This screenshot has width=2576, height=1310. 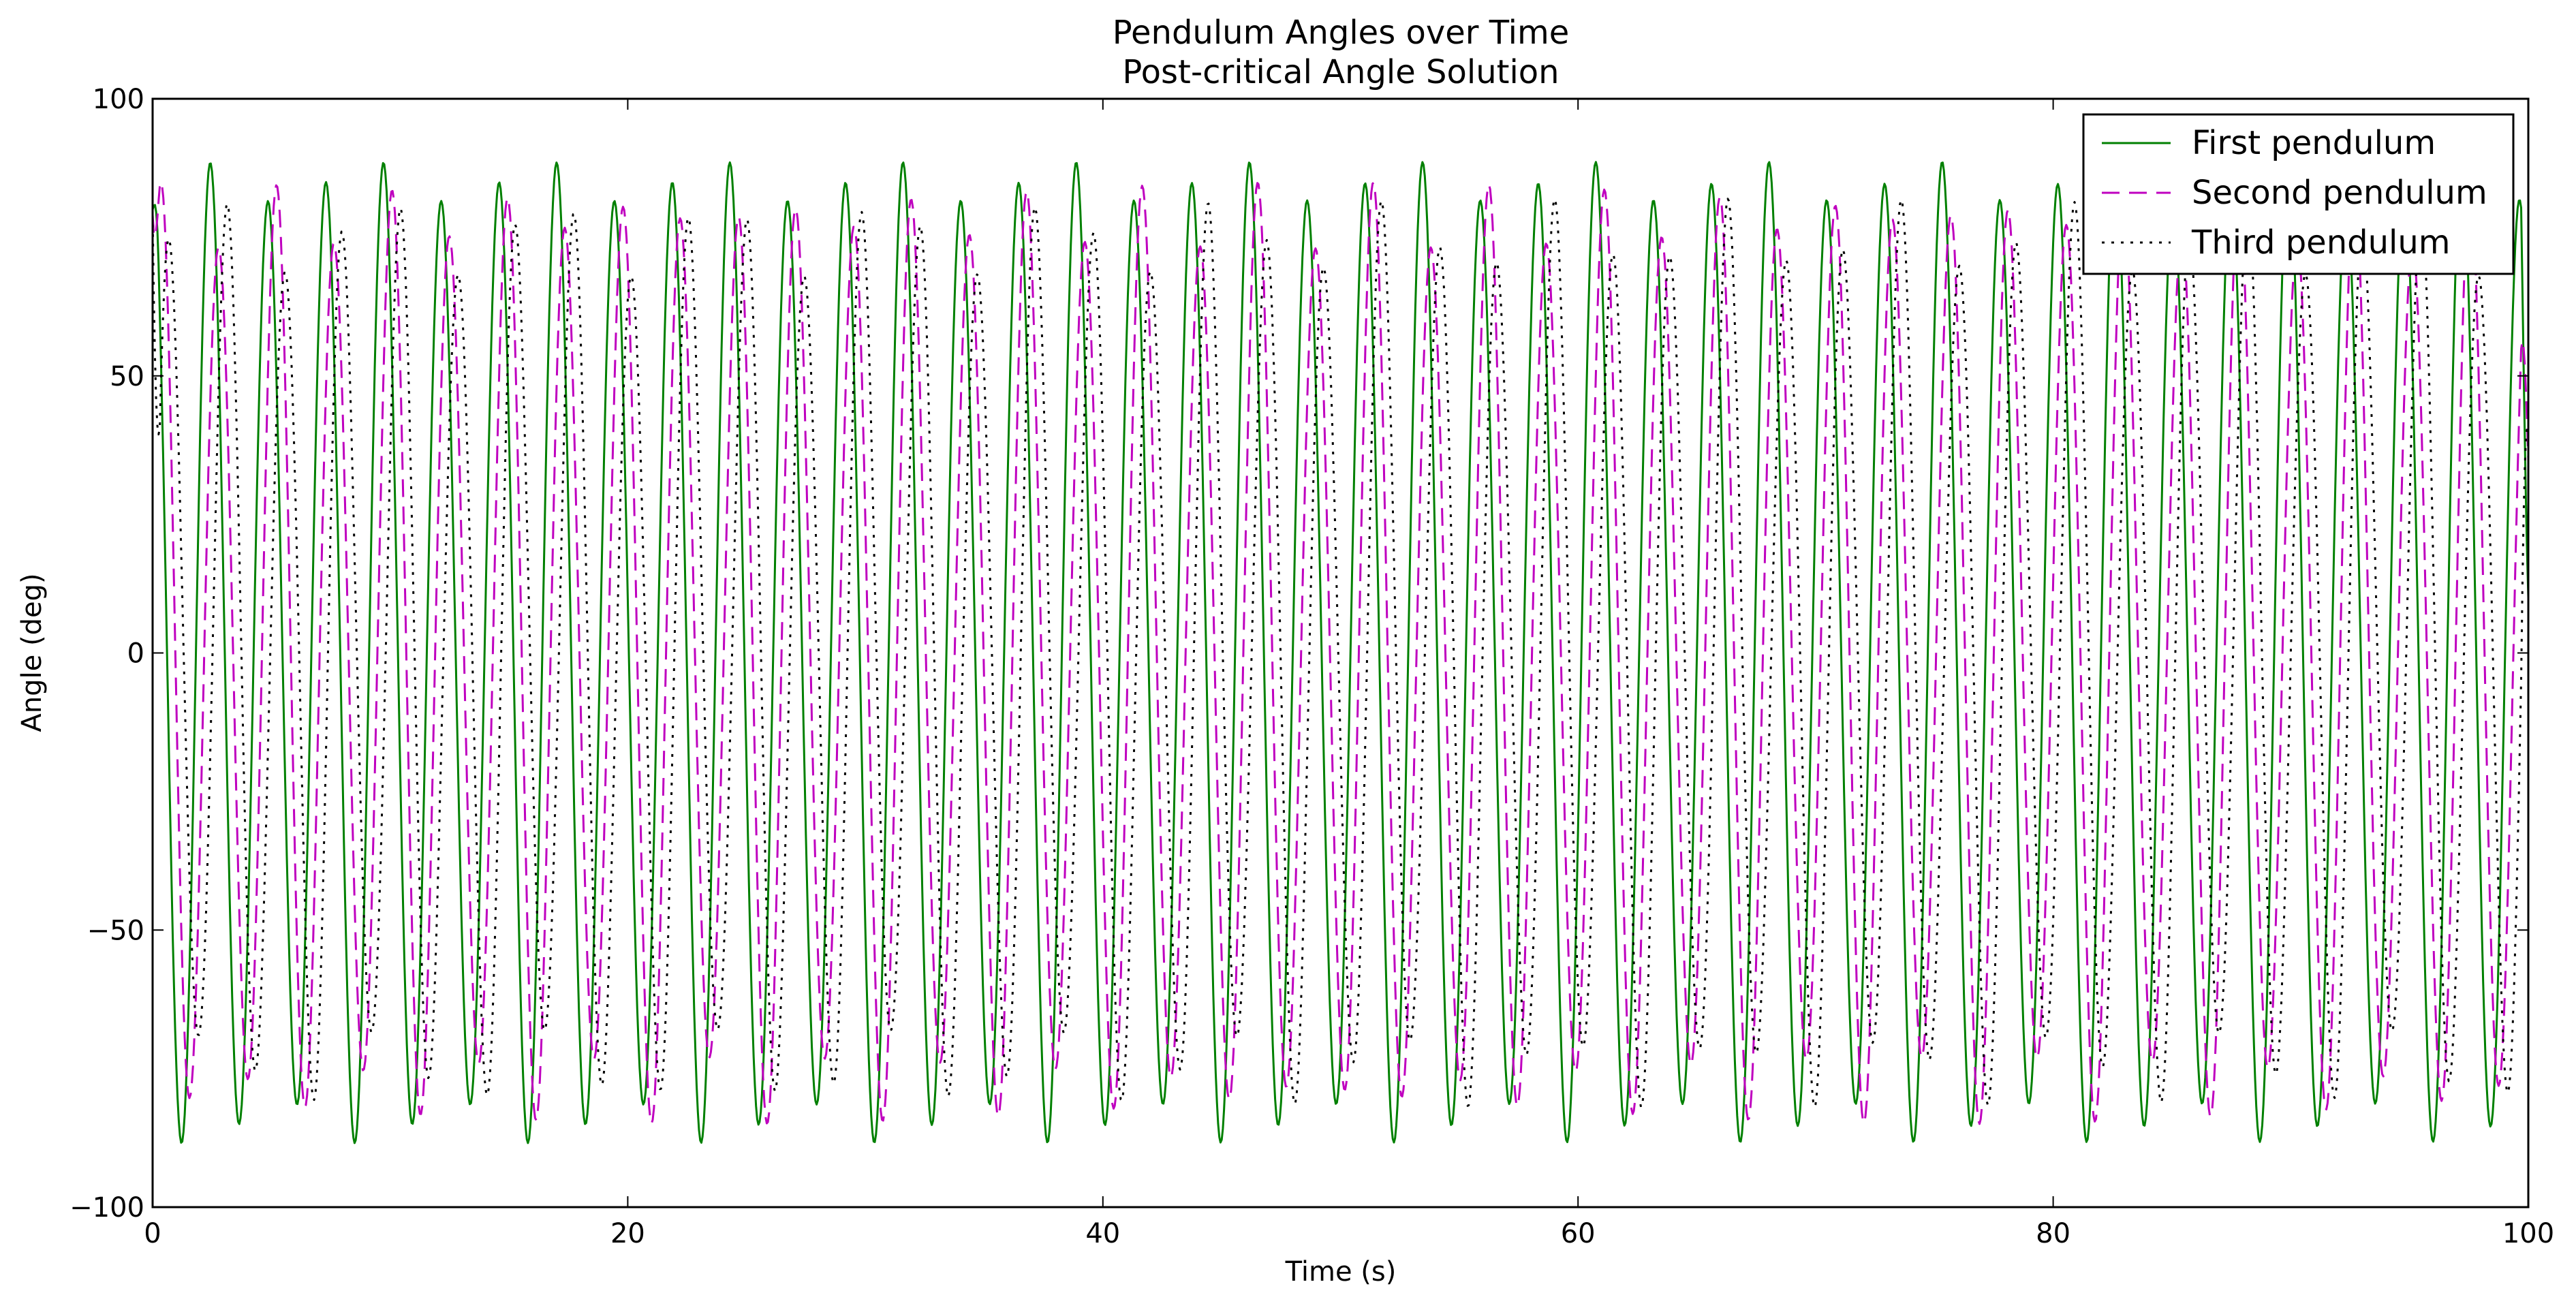 I want to click on x-axis-label: Time (s), so click(x=1341, y=1272).